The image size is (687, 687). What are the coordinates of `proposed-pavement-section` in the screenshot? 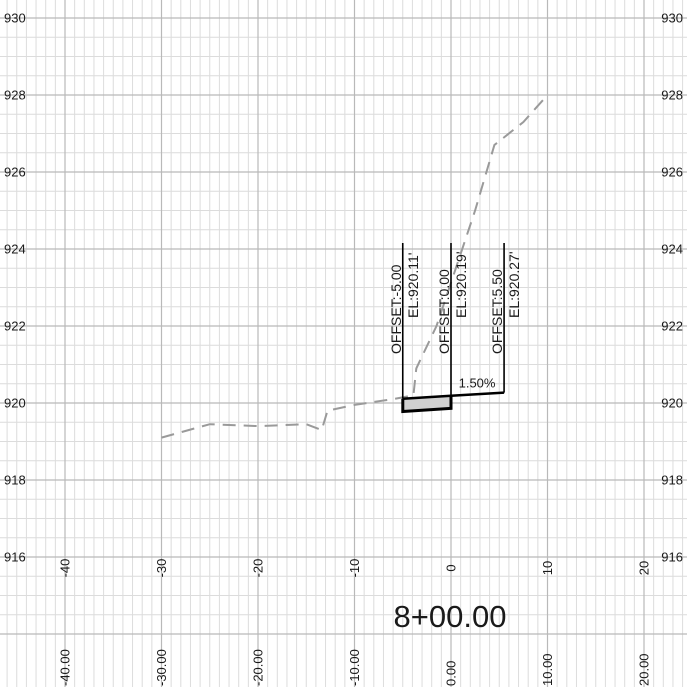 It's located at (453, 402).